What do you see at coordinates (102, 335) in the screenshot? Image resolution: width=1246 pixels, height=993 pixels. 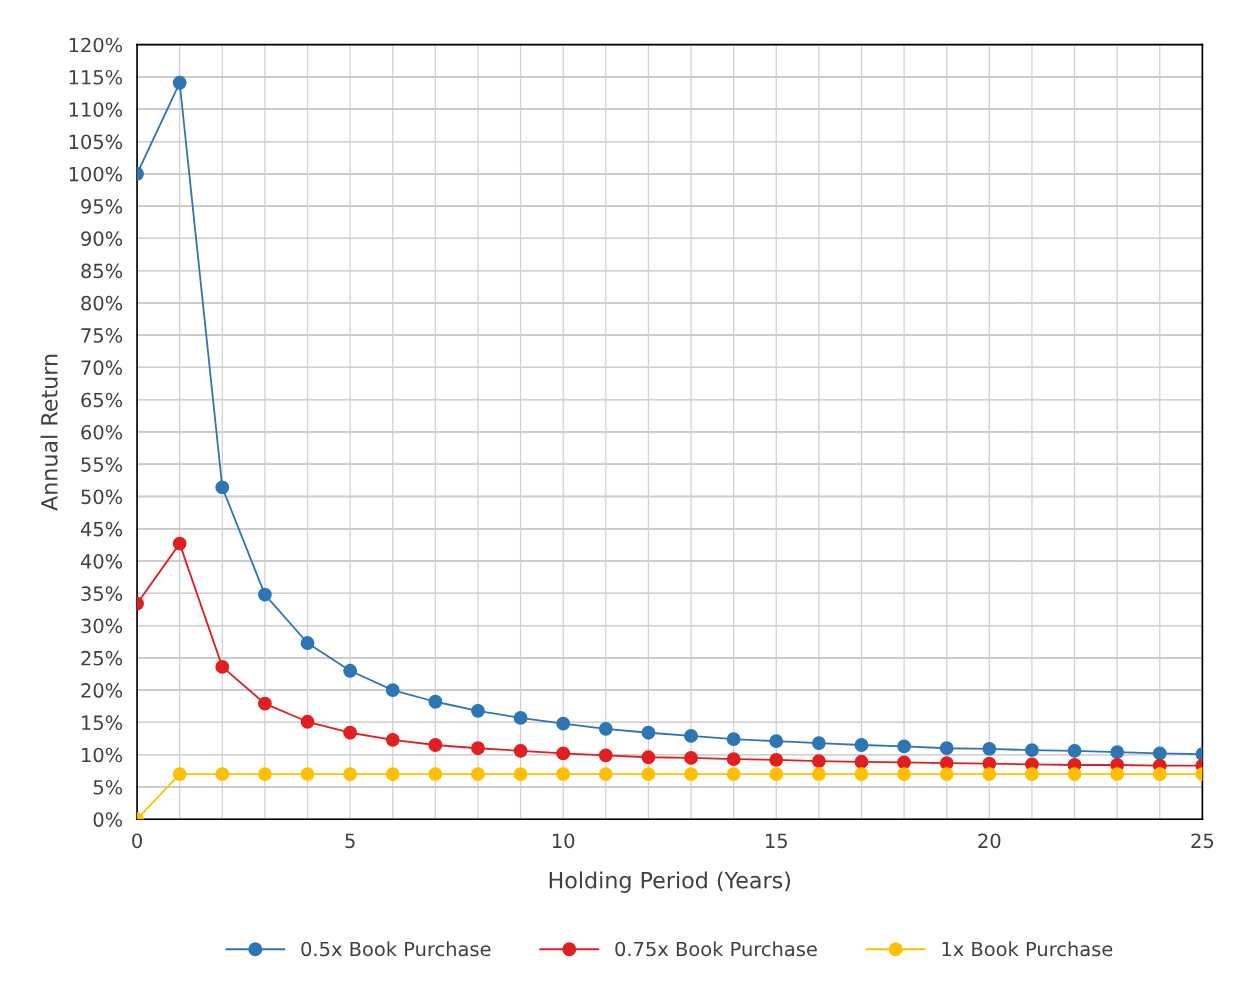 I see `y-tick-label: 75%` at bounding box center [102, 335].